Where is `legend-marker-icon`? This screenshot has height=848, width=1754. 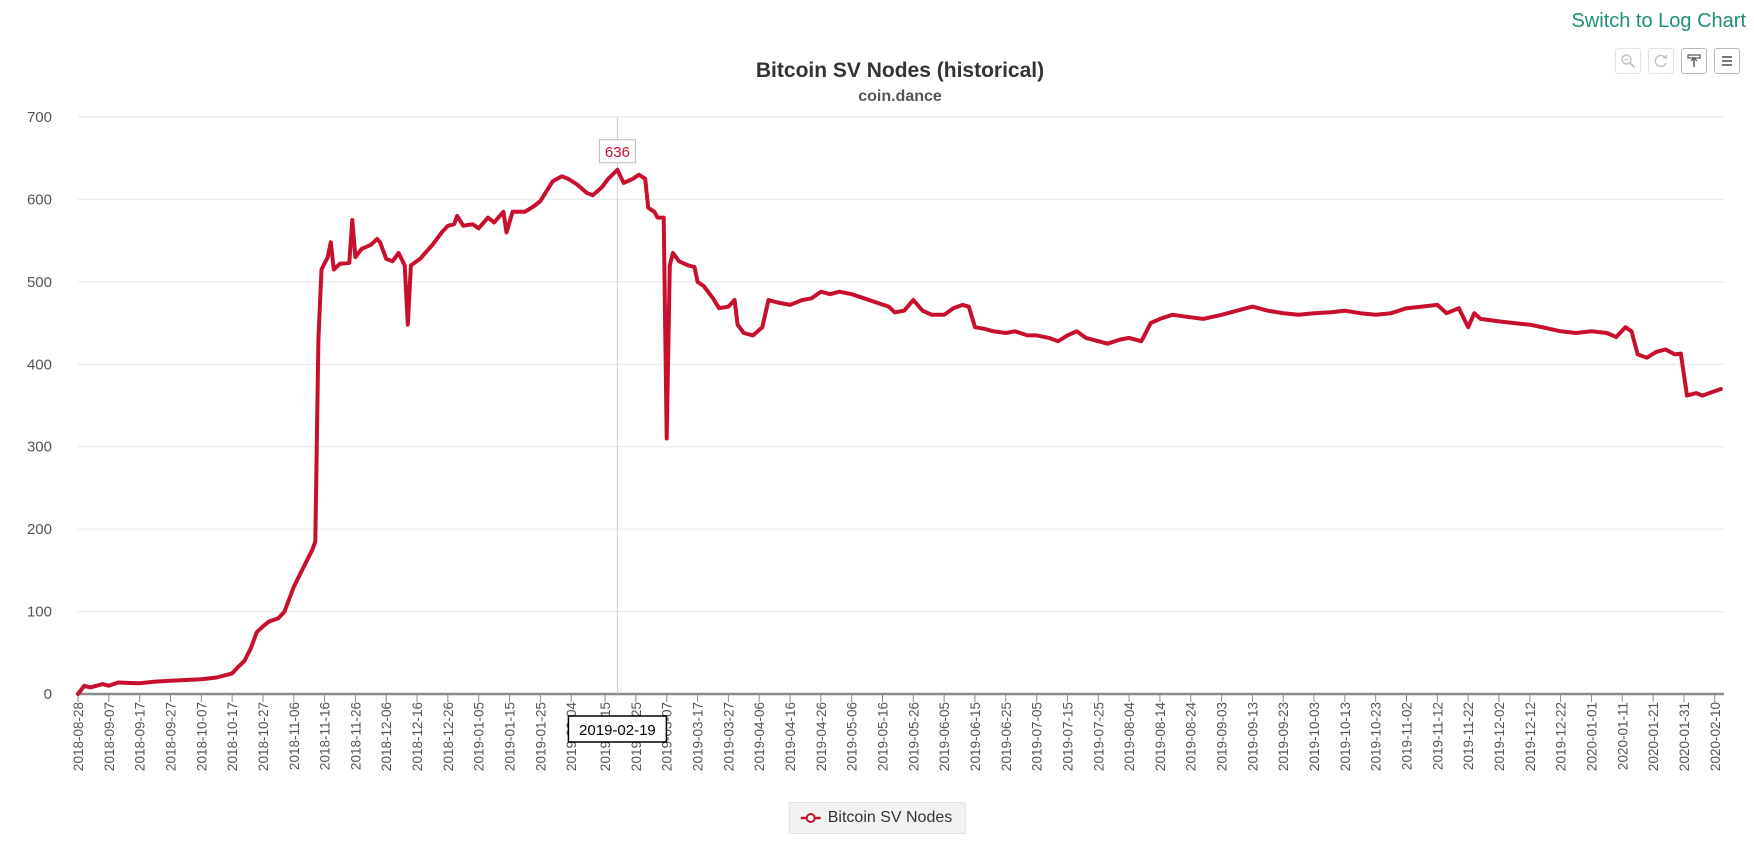 legend-marker-icon is located at coordinates (810, 818).